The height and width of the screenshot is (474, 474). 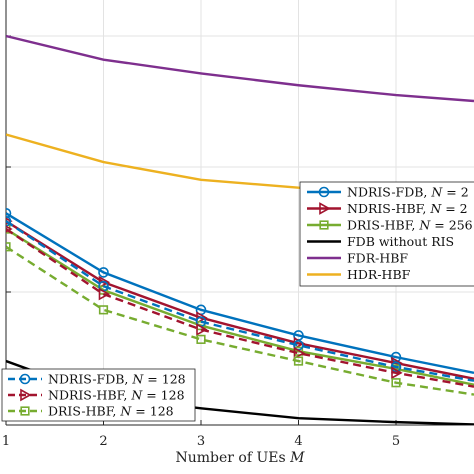 What do you see at coordinates (410, 225) in the screenshot?
I see `legend-label: DRIS-HBF, N = 256` at bounding box center [410, 225].